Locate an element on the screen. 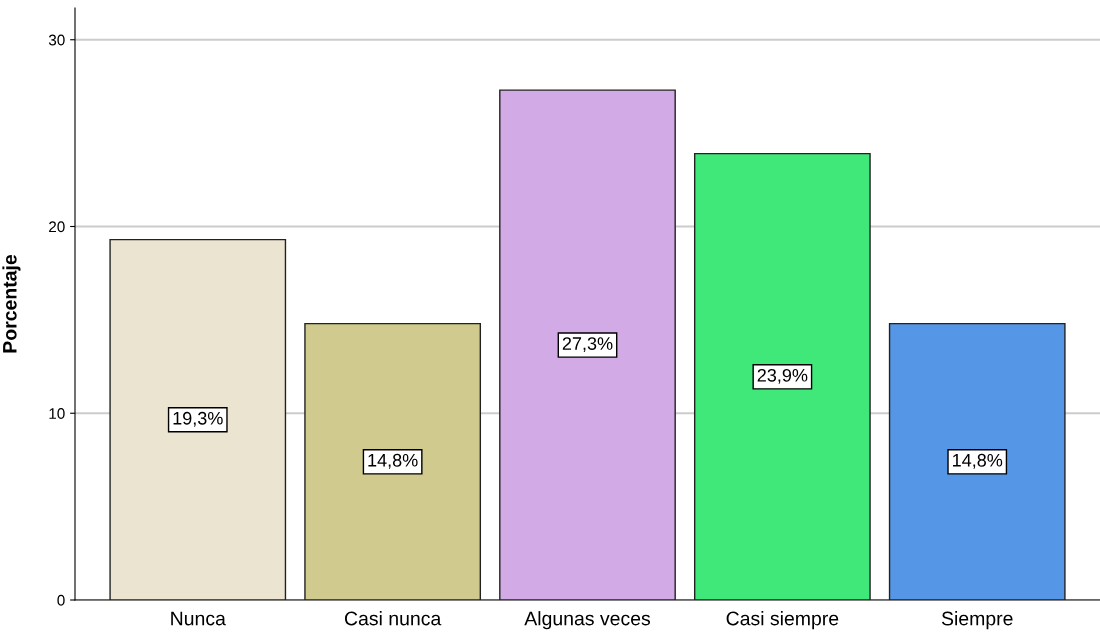 This screenshot has width=1100, height=637. data-label: 19,3% is located at coordinates (198, 419).